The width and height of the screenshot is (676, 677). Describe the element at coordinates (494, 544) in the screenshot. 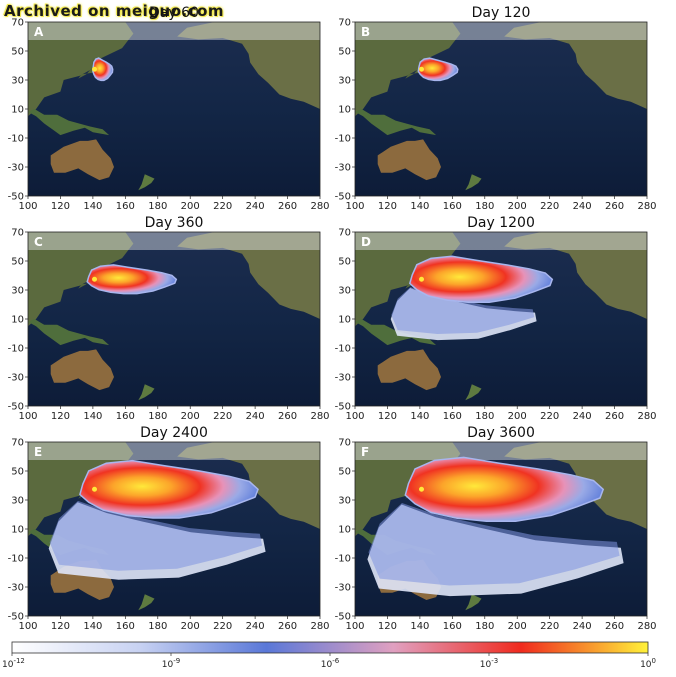

I see `plume-low-band` at that location.